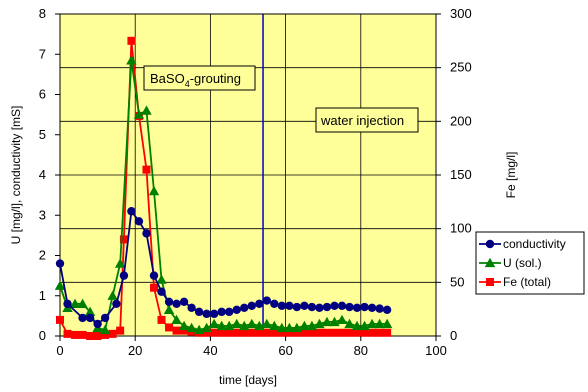  Describe the element at coordinates (16, 175) in the screenshot. I see `y-axis-title-left: U [mg/l], conductivity [mS]` at that location.